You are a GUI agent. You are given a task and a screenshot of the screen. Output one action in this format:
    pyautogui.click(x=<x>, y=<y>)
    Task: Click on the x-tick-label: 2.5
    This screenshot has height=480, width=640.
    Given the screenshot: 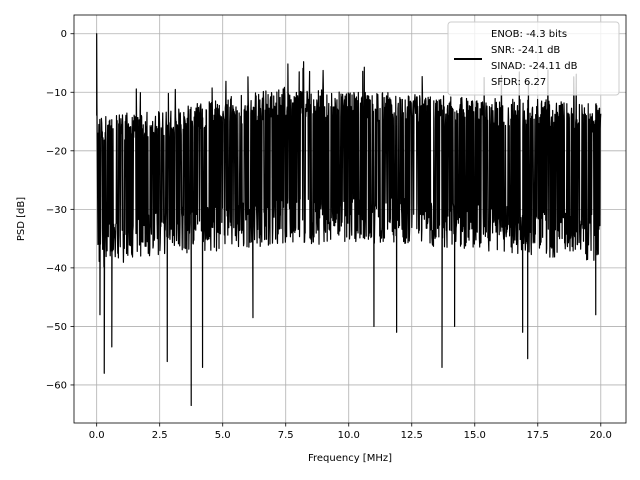 What is the action you would take?
    pyautogui.click(x=160, y=435)
    